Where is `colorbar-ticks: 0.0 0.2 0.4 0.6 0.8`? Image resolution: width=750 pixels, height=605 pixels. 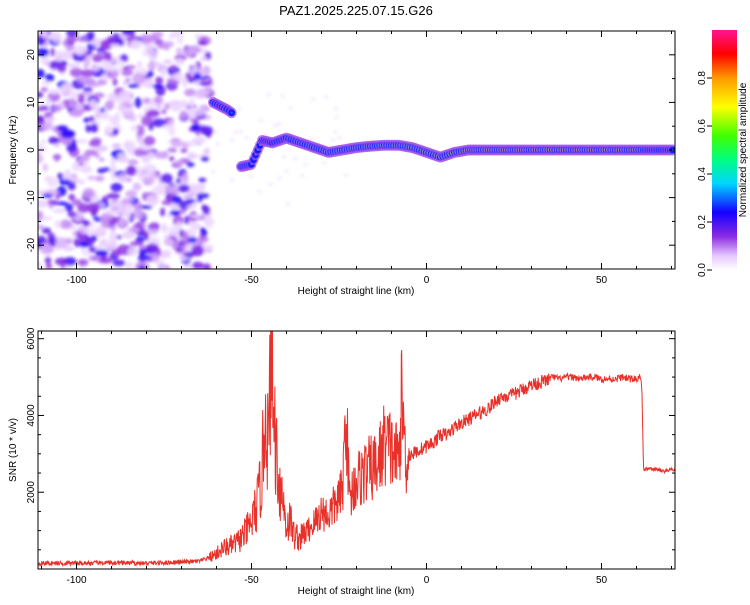
colorbar-ticks: 0.0 0.2 0.4 0.6 0.8 is located at coordinates (704, 174).